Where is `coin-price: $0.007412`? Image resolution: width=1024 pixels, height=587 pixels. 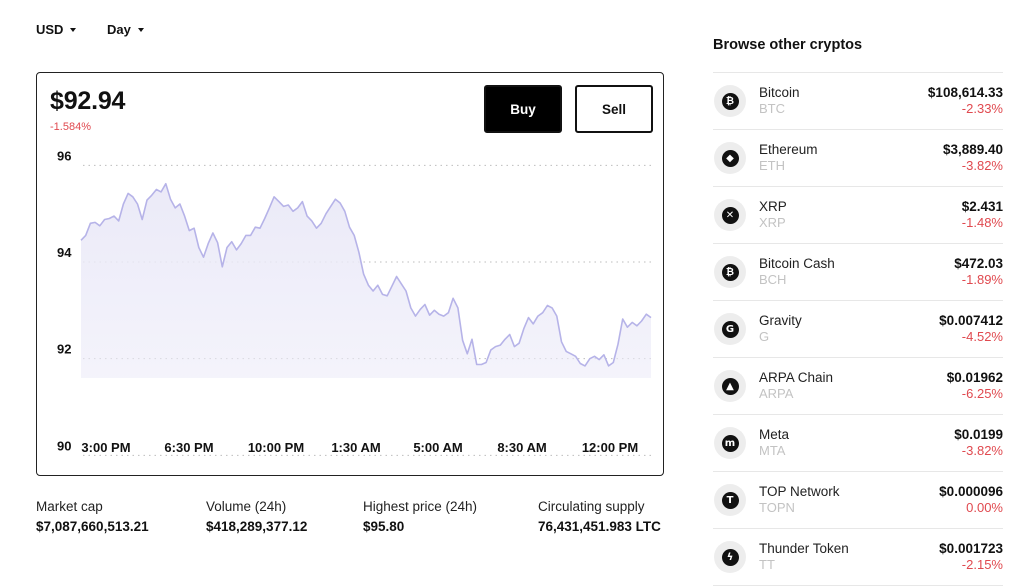 coin-price: $0.007412 is located at coordinates (971, 320).